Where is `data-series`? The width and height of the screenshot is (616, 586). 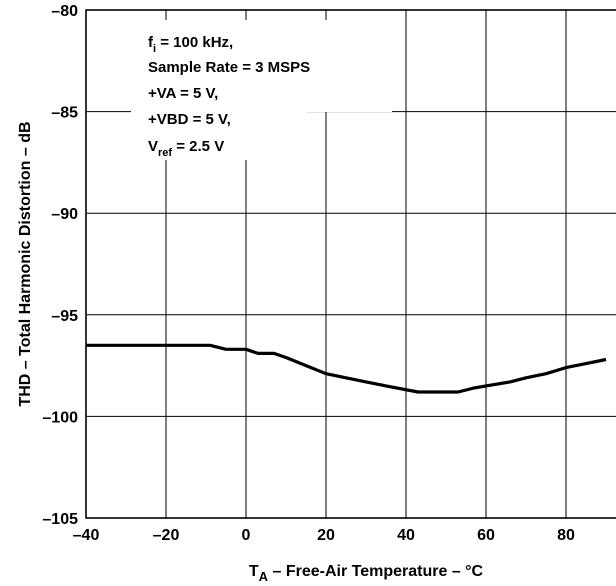 data-series is located at coordinates (346, 368).